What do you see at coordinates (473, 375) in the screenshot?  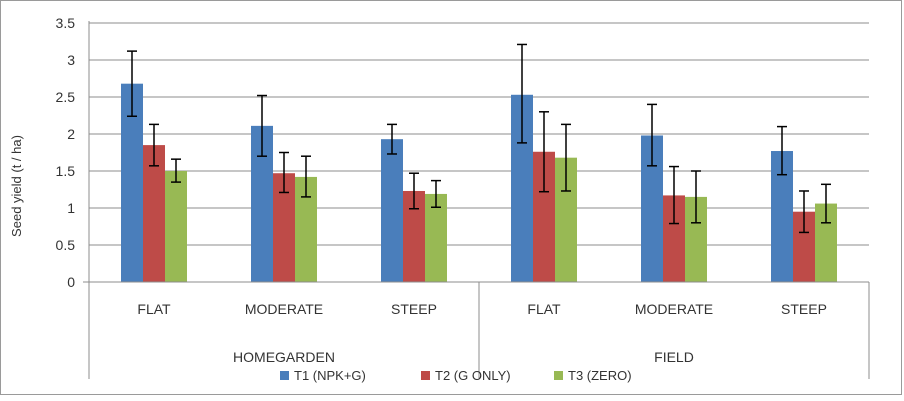 I see `legend-label: T2 (G ONLY)` at bounding box center [473, 375].